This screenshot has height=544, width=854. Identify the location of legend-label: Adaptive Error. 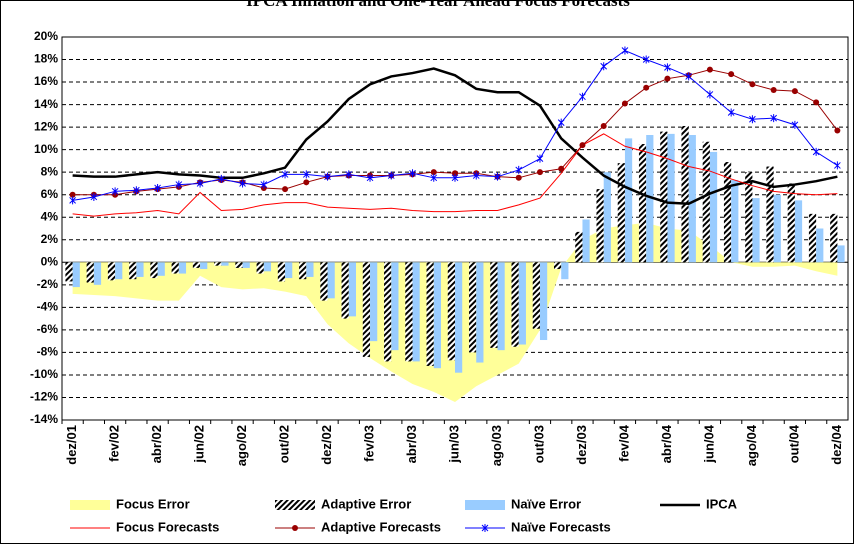
(366, 503).